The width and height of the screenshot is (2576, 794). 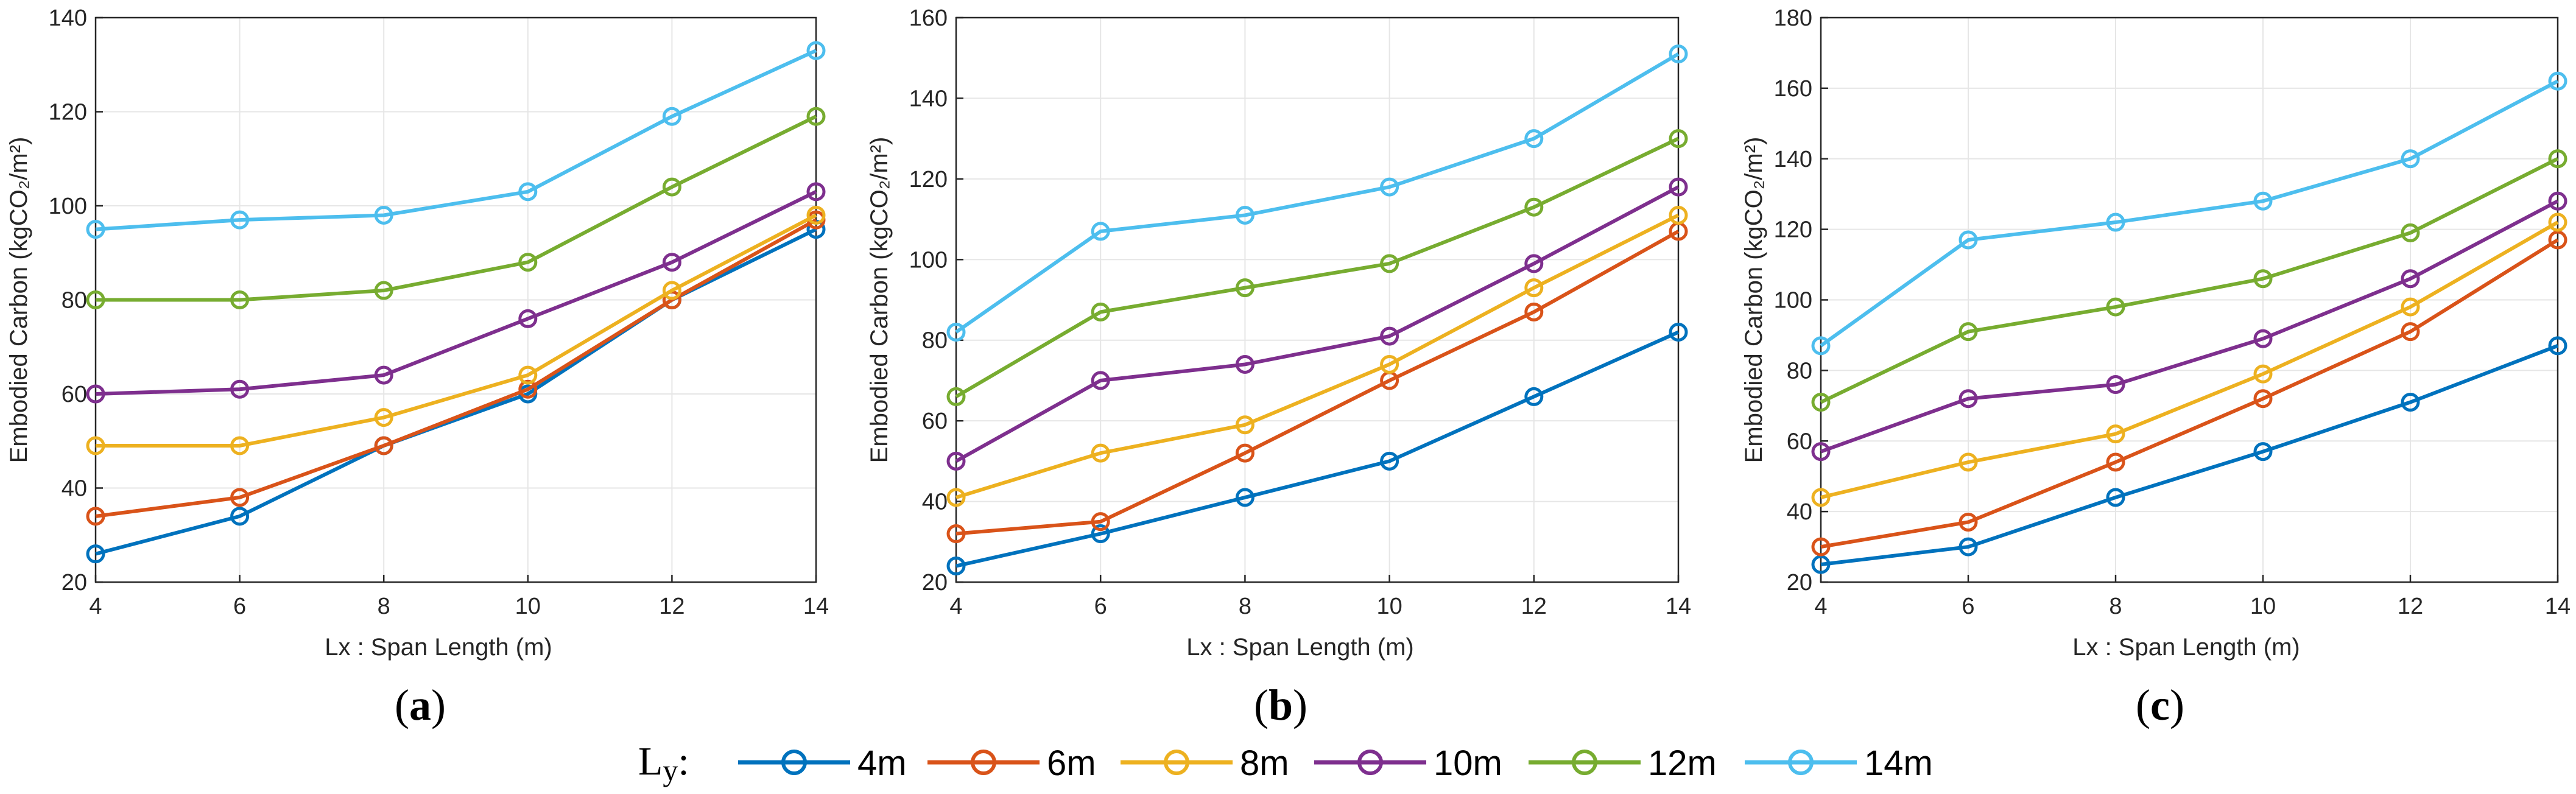 I want to click on series-6m, so click(x=2189, y=393).